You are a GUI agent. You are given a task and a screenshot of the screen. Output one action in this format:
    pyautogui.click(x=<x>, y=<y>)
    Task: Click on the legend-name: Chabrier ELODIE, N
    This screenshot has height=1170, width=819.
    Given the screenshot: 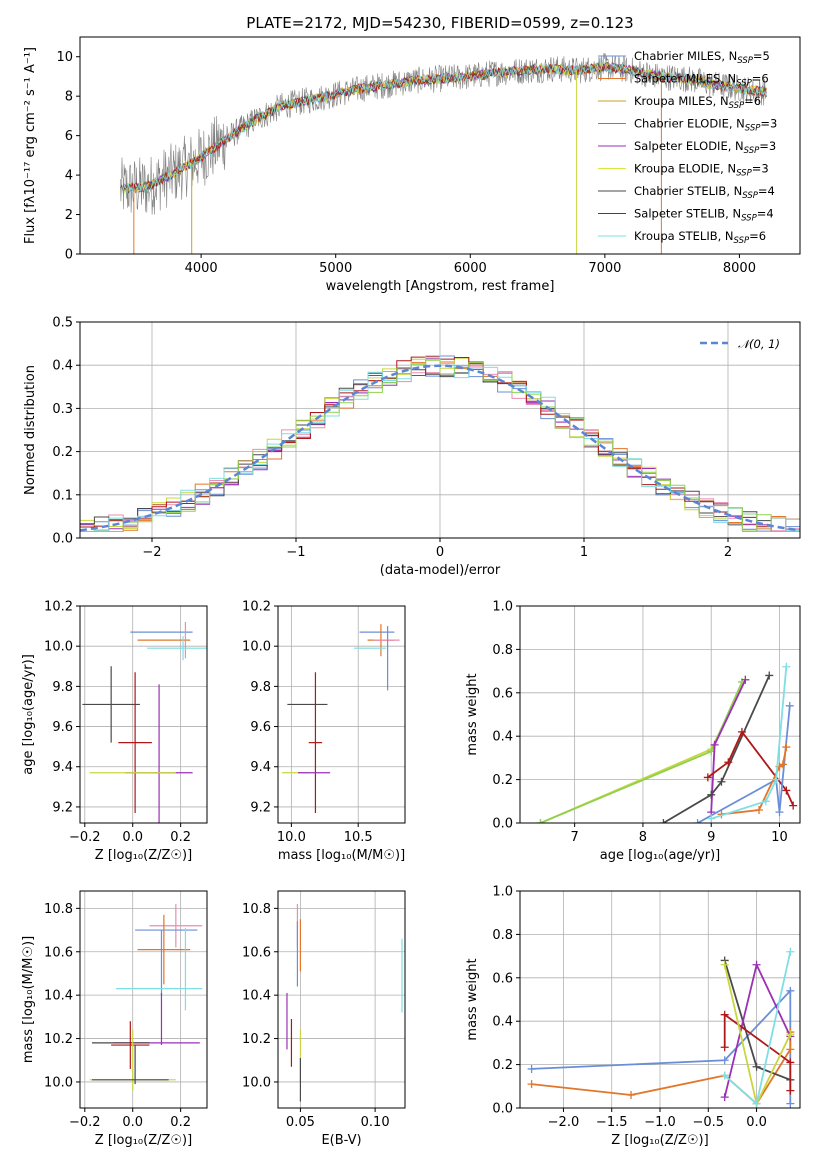 What is the action you would take?
    pyautogui.click(x=689, y=124)
    